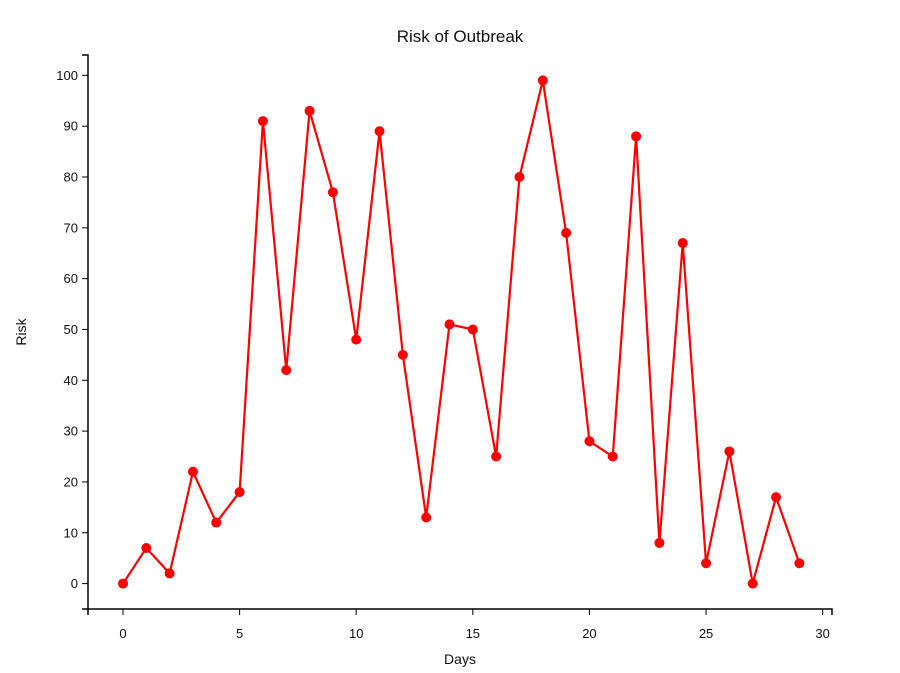 The image size is (900, 673). I want to click on x-tick-label: 5, so click(239, 633).